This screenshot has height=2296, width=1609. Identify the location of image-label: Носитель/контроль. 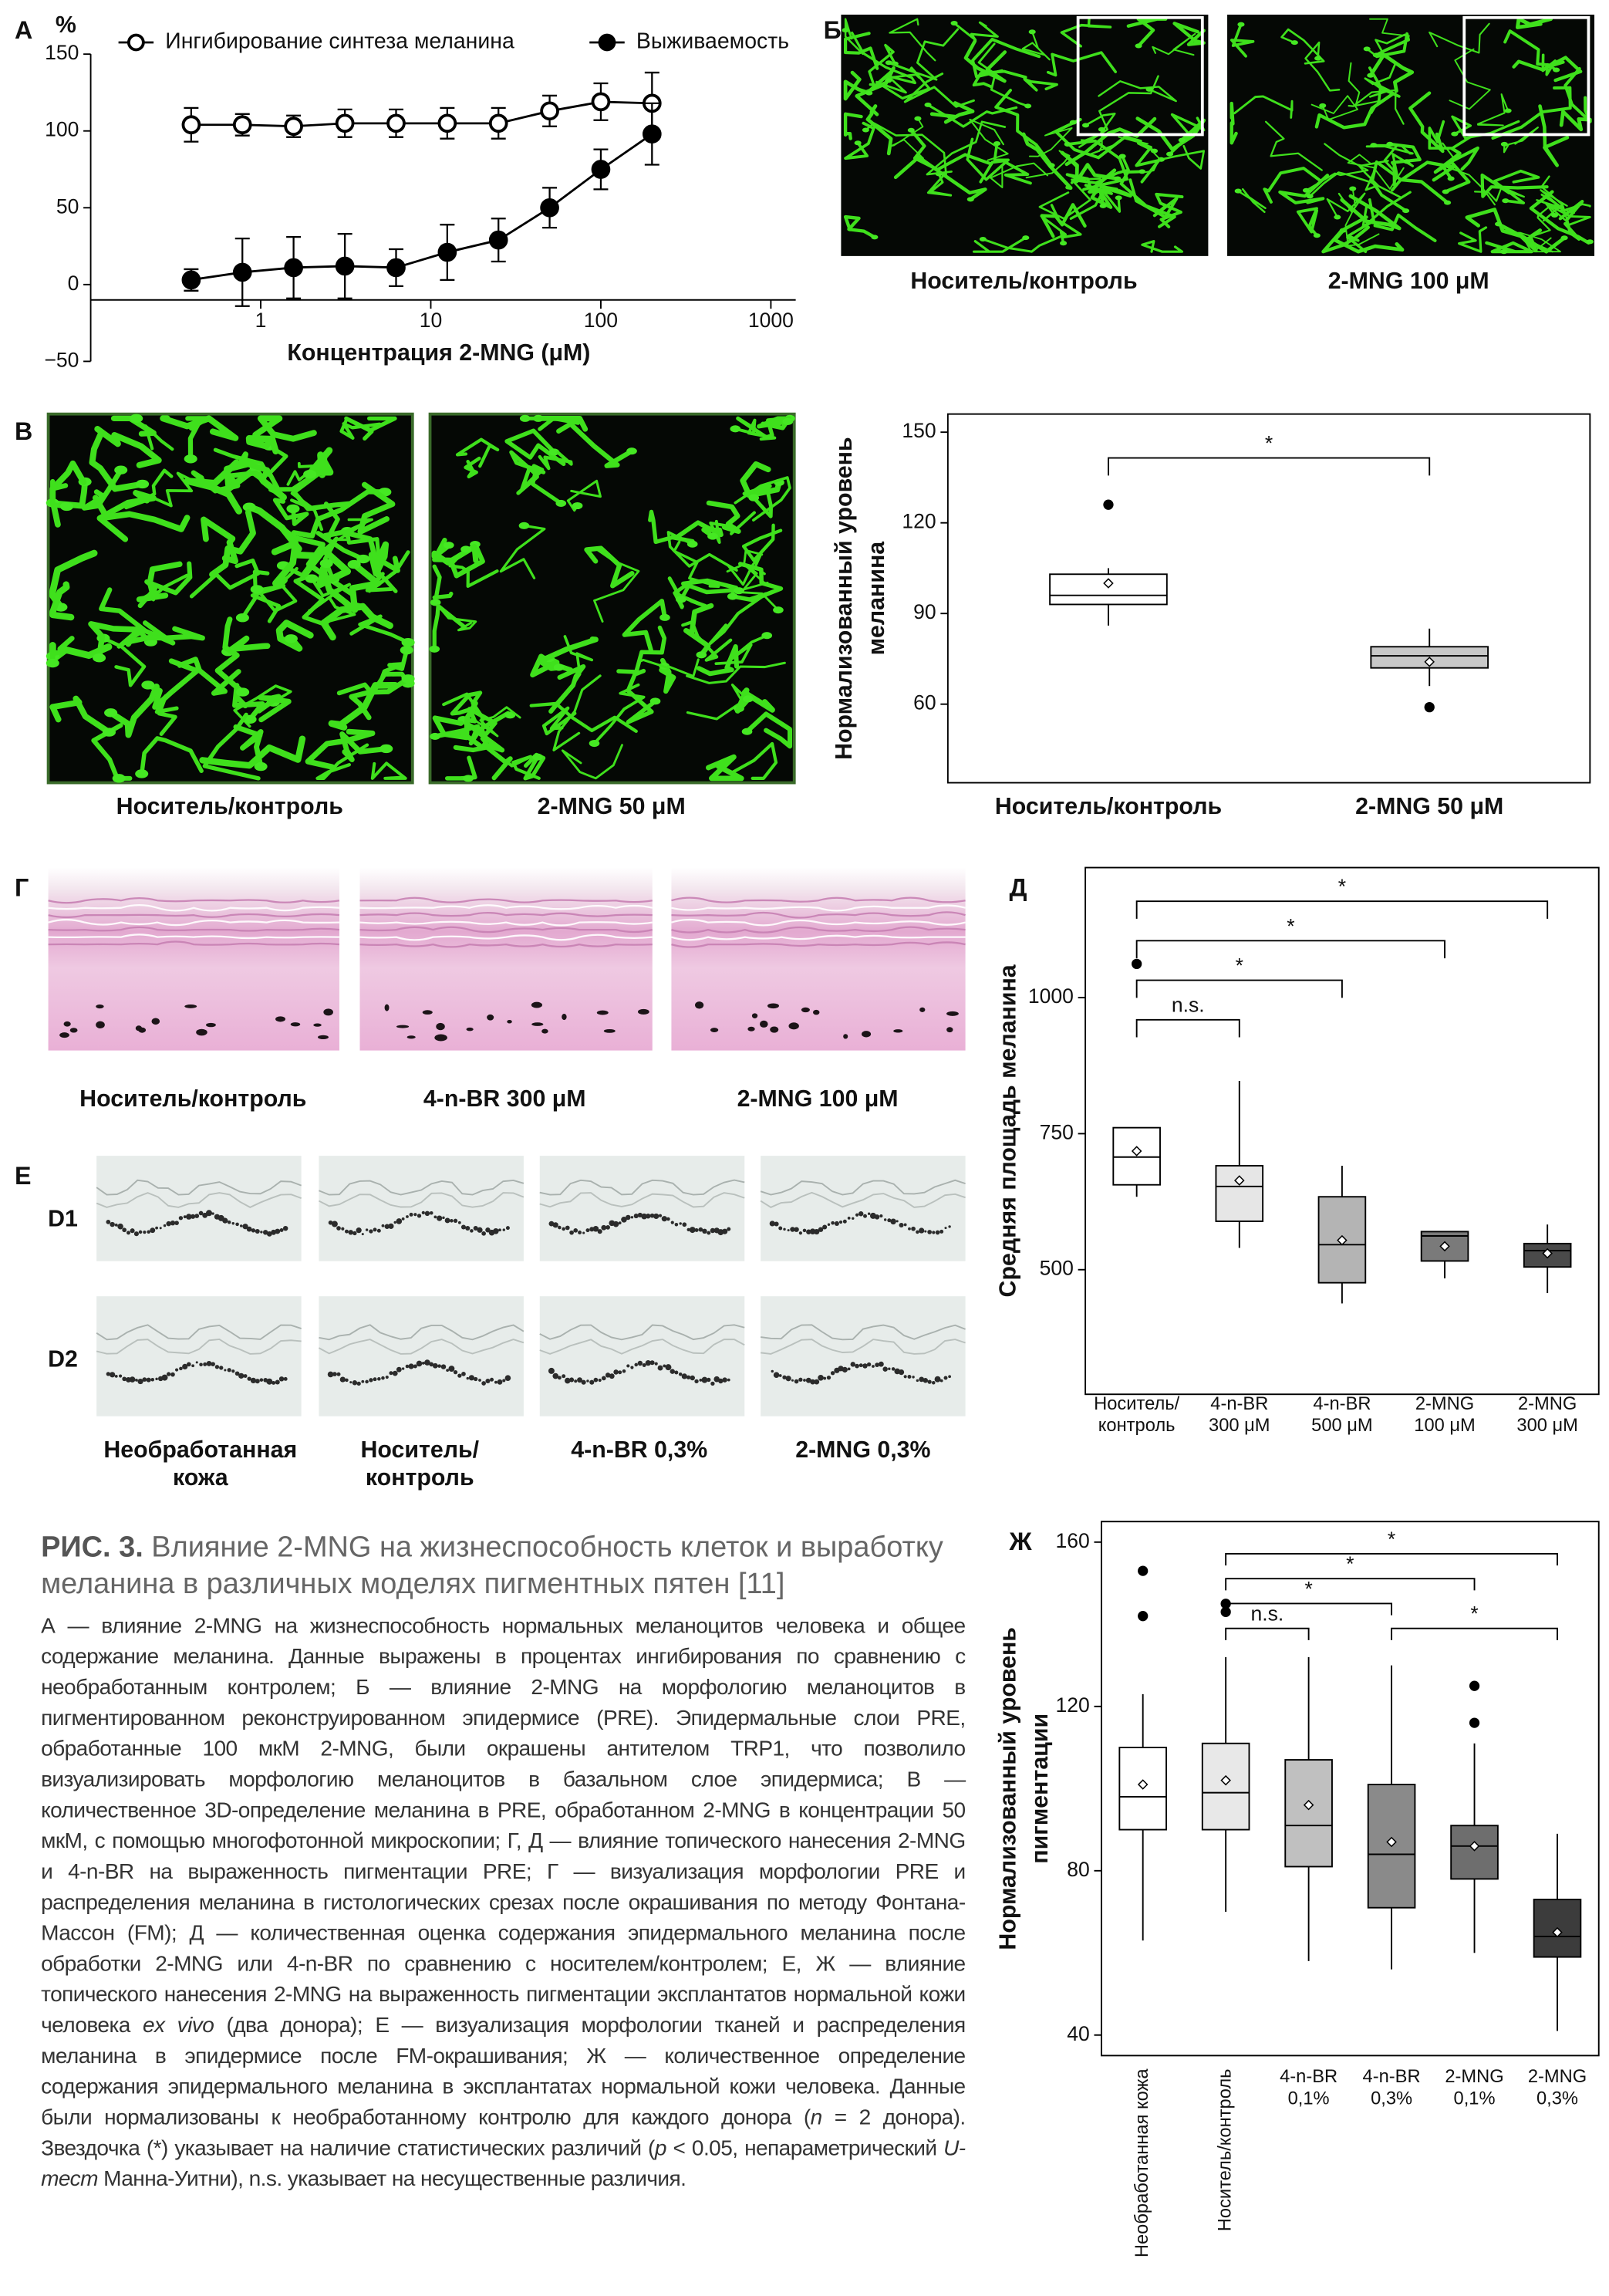
(192, 1099).